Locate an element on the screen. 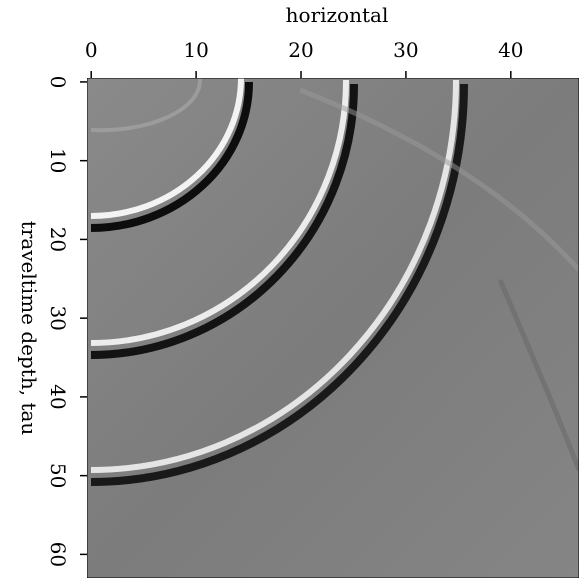  y-tick-label: 50 is located at coordinates (58, 475).